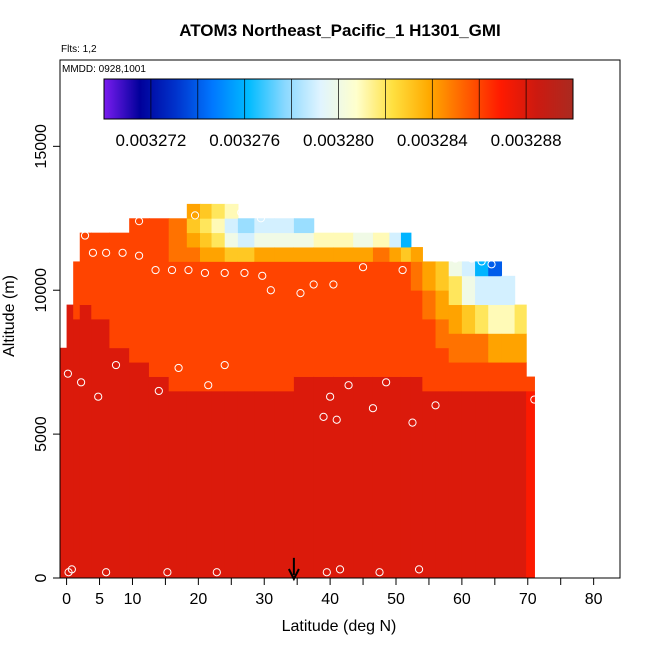  What do you see at coordinates (41, 290) in the screenshot?
I see `y-tick-label: 10000` at bounding box center [41, 290].